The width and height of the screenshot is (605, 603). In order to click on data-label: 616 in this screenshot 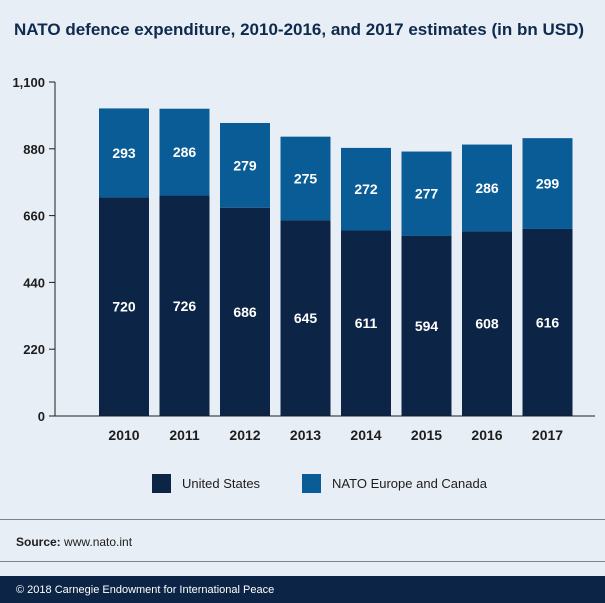, I will do `click(548, 322)`.